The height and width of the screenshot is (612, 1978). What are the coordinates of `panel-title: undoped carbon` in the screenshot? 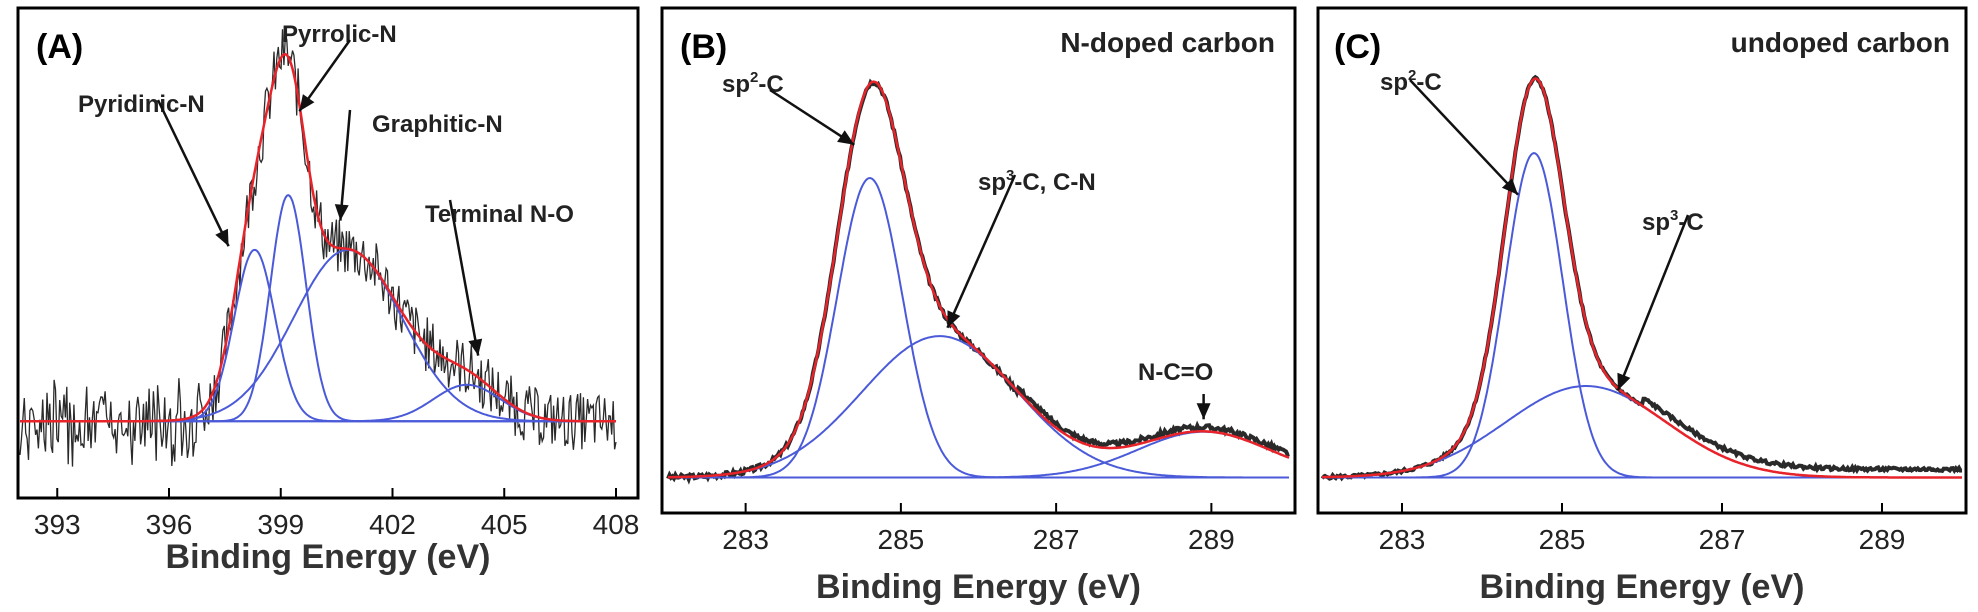 It's located at (1840, 42).